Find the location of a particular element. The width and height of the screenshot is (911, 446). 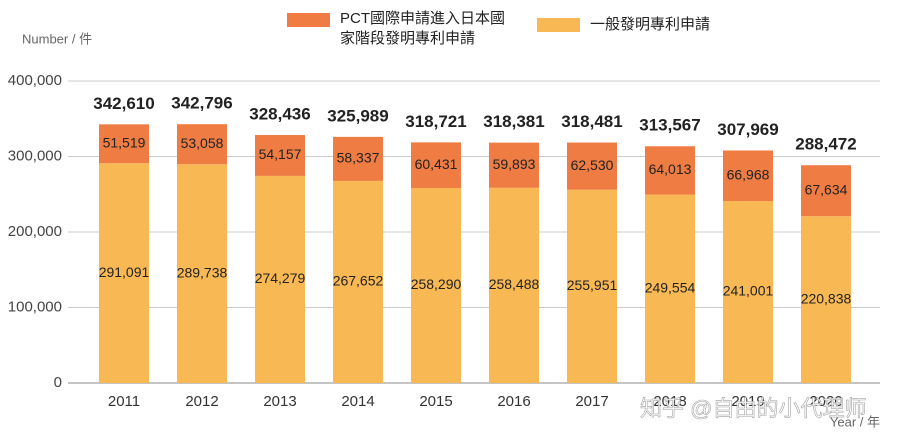

value-label: 267,652 is located at coordinates (358, 281).